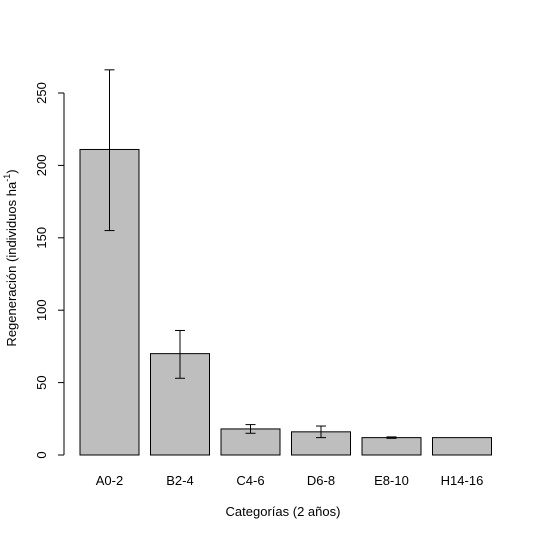  What do you see at coordinates (179, 480) in the screenshot?
I see `x-tick-label: B2-4` at bounding box center [179, 480].